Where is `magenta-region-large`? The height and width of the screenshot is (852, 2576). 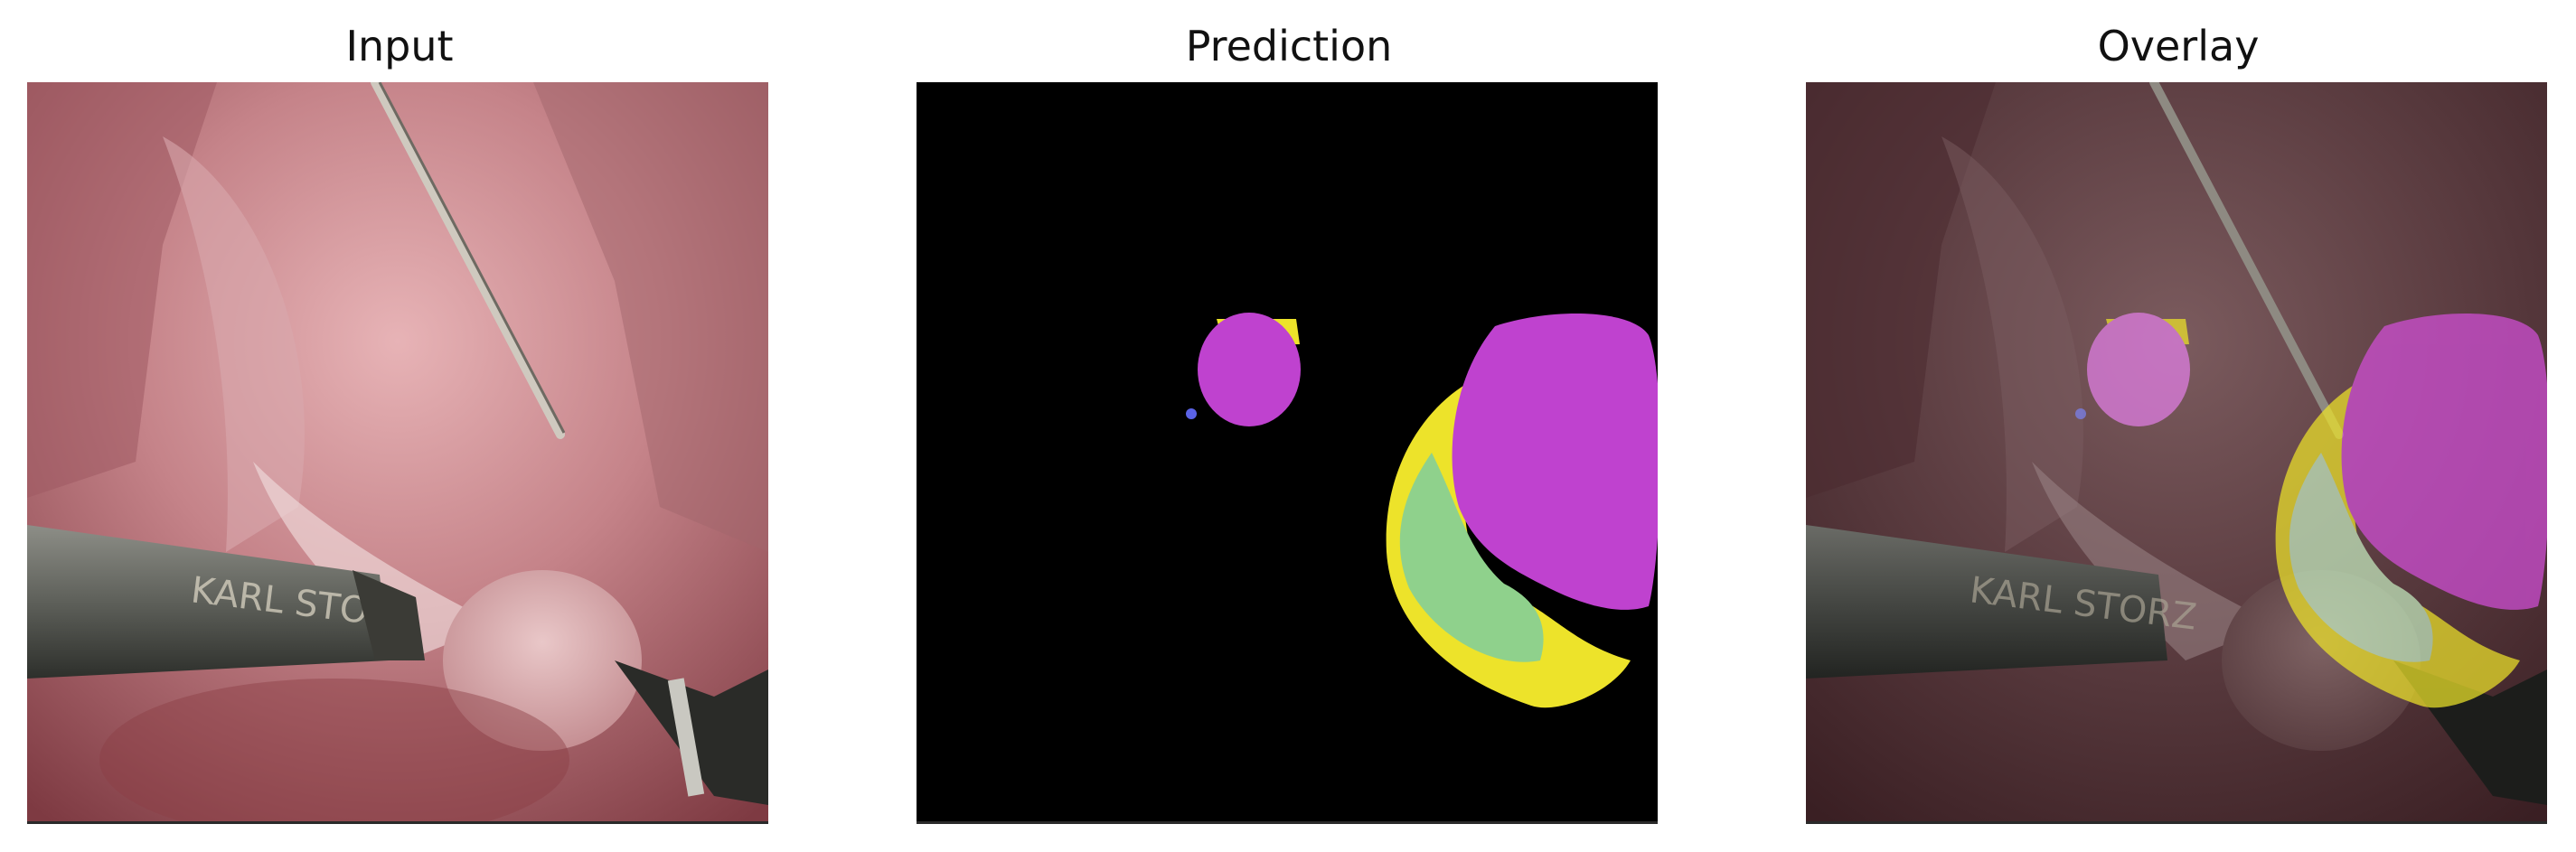 magenta-region-large is located at coordinates (1555, 462).